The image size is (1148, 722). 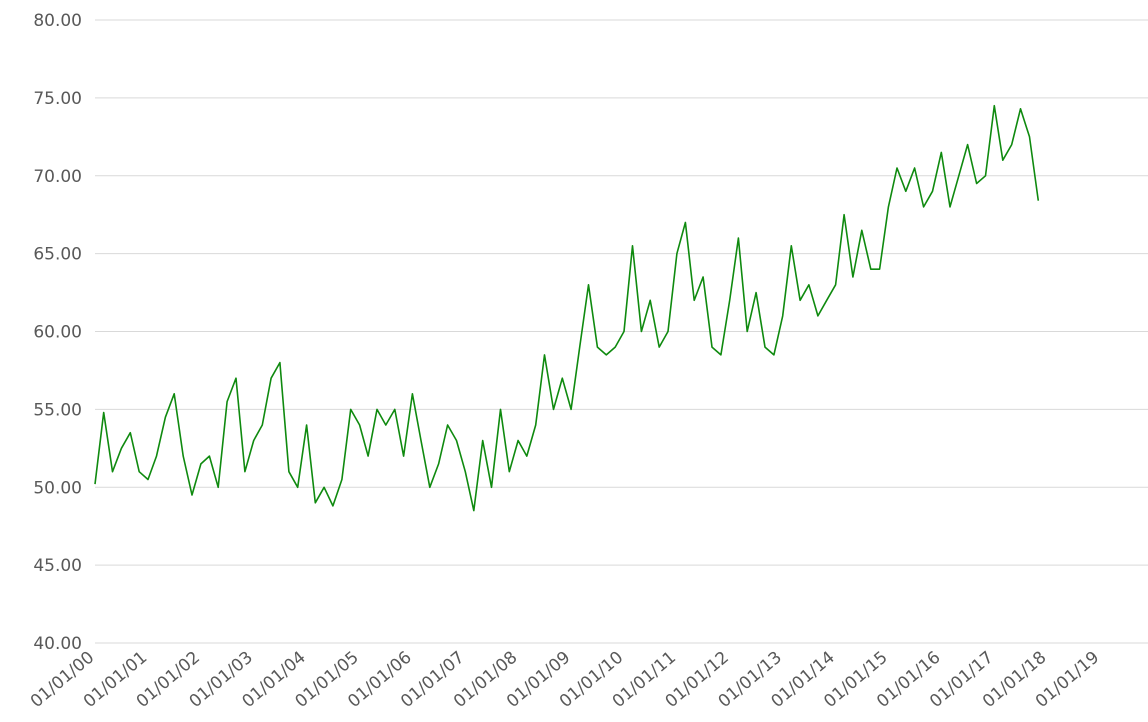 What do you see at coordinates (57, 644) in the screenshot?
I see `y-tick-label: 40.00` at bounding box center [57, 644].